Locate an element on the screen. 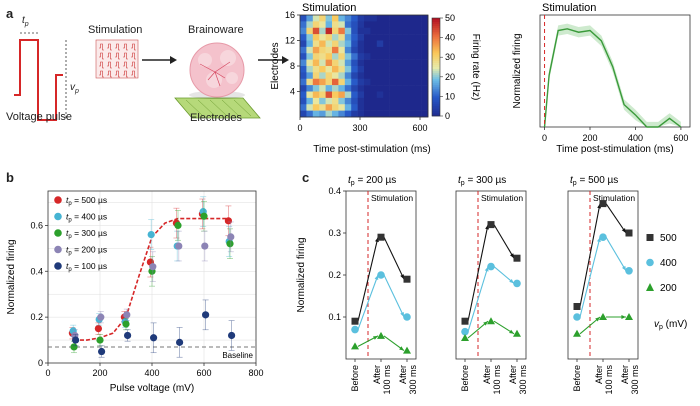  vp-label: vp is located at coordinates (74, 88).